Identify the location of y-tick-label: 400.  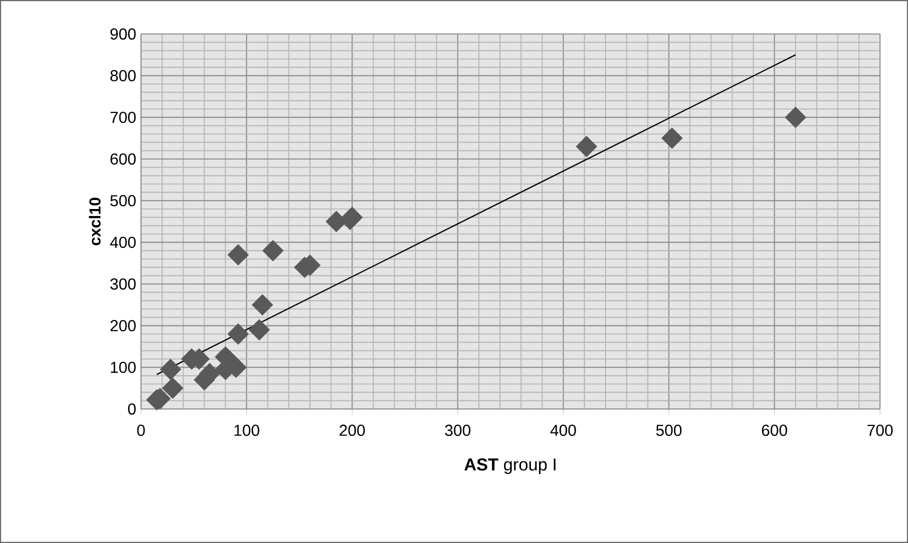
(123, 242).